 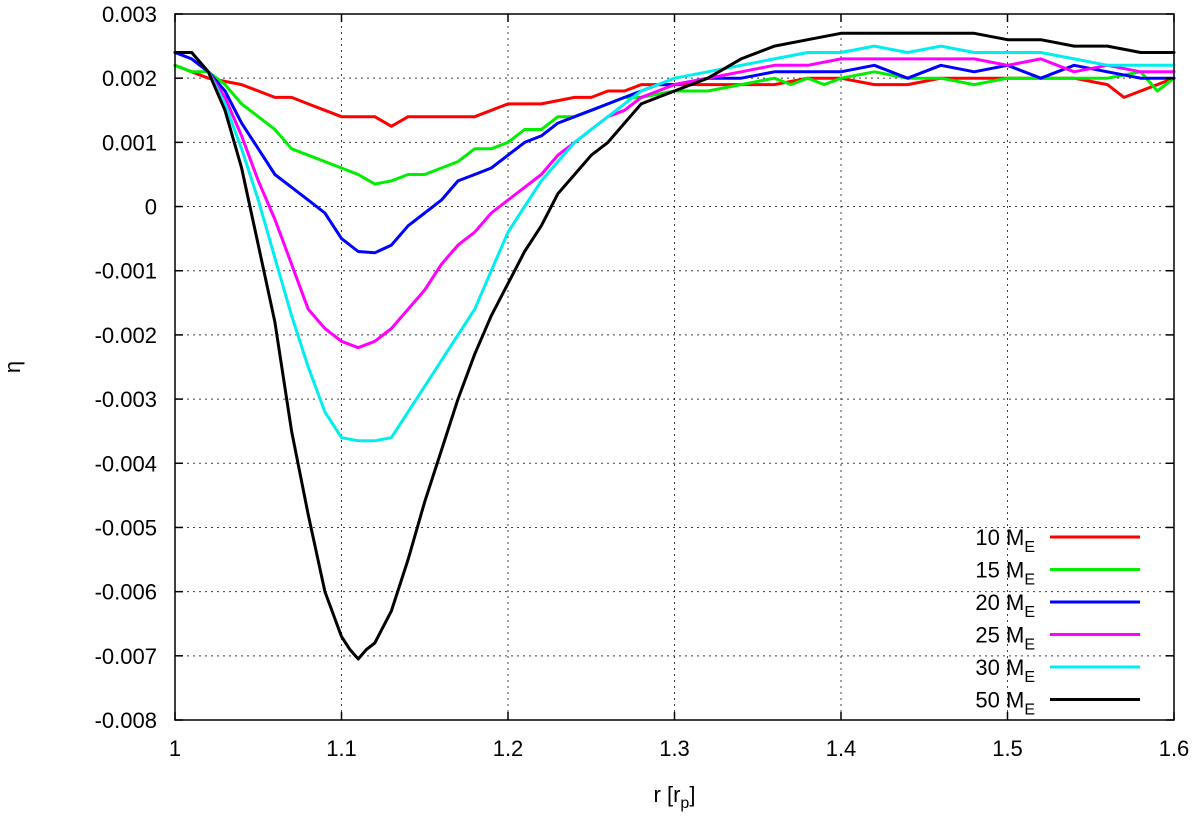 I want to click on y-tick-label: 0, so click(x=151, y=207).